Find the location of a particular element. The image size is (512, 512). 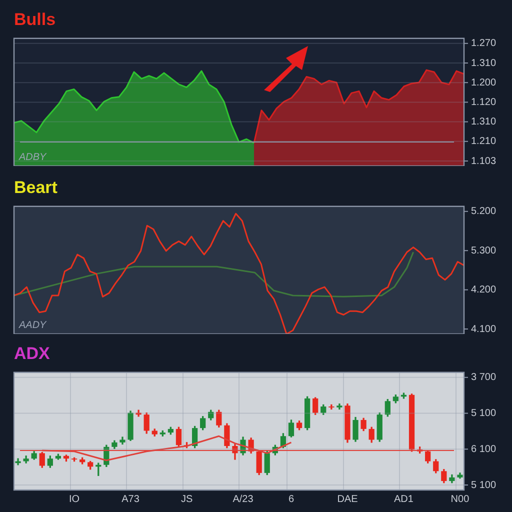

x-tick-label: A73 is located at coordinates (131, 499).